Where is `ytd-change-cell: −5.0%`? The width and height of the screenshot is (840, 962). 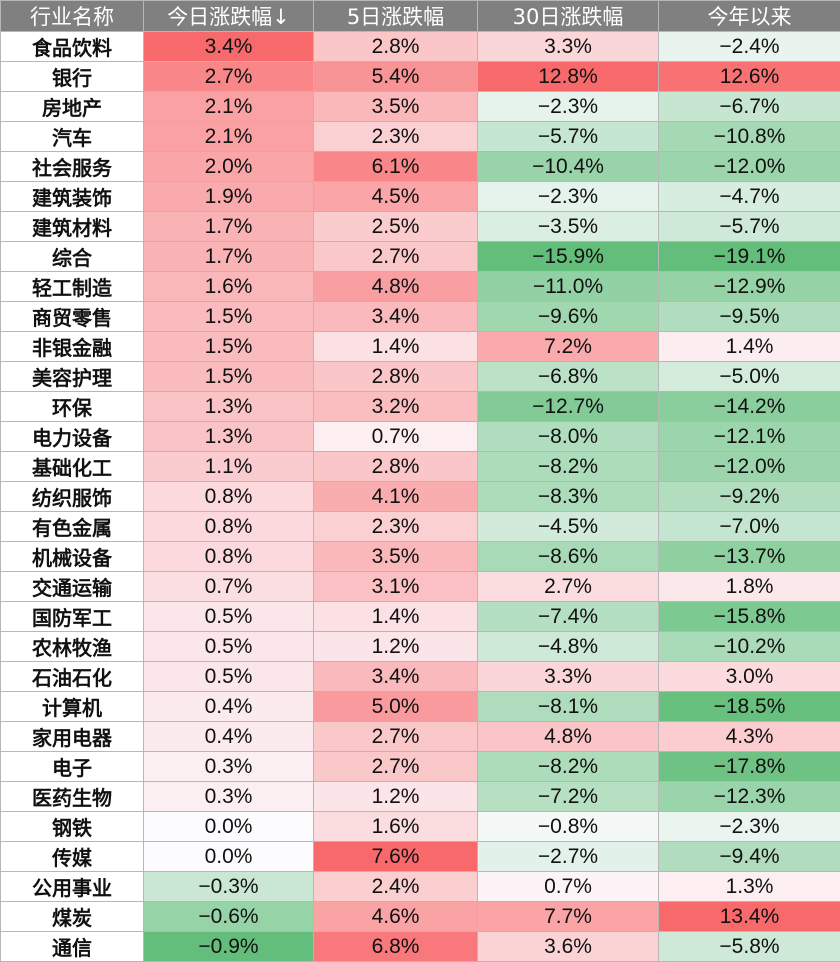
ytd-change-cell: −5.0% is located at coordinates (749, 377).